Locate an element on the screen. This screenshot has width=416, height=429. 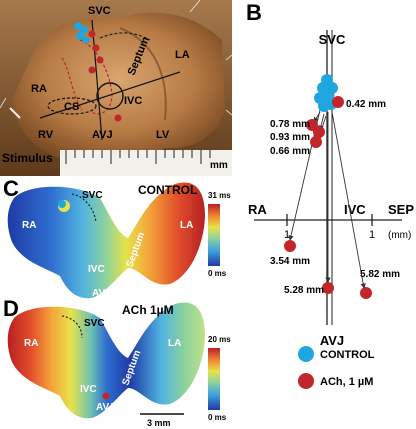
label-cs: CS is located at coordinates (71, 107).